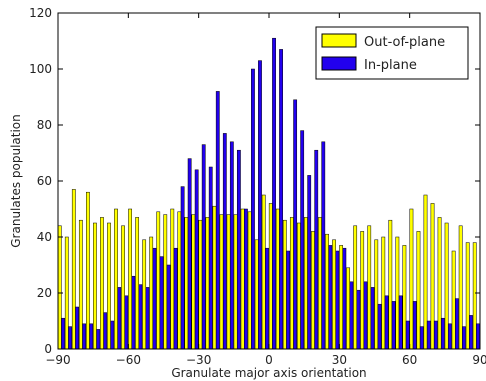  What do you see at coordinates (16, 181) in the screenshot?
I see `y-axis-label: Granulates population` at bounding box center [16, 181].